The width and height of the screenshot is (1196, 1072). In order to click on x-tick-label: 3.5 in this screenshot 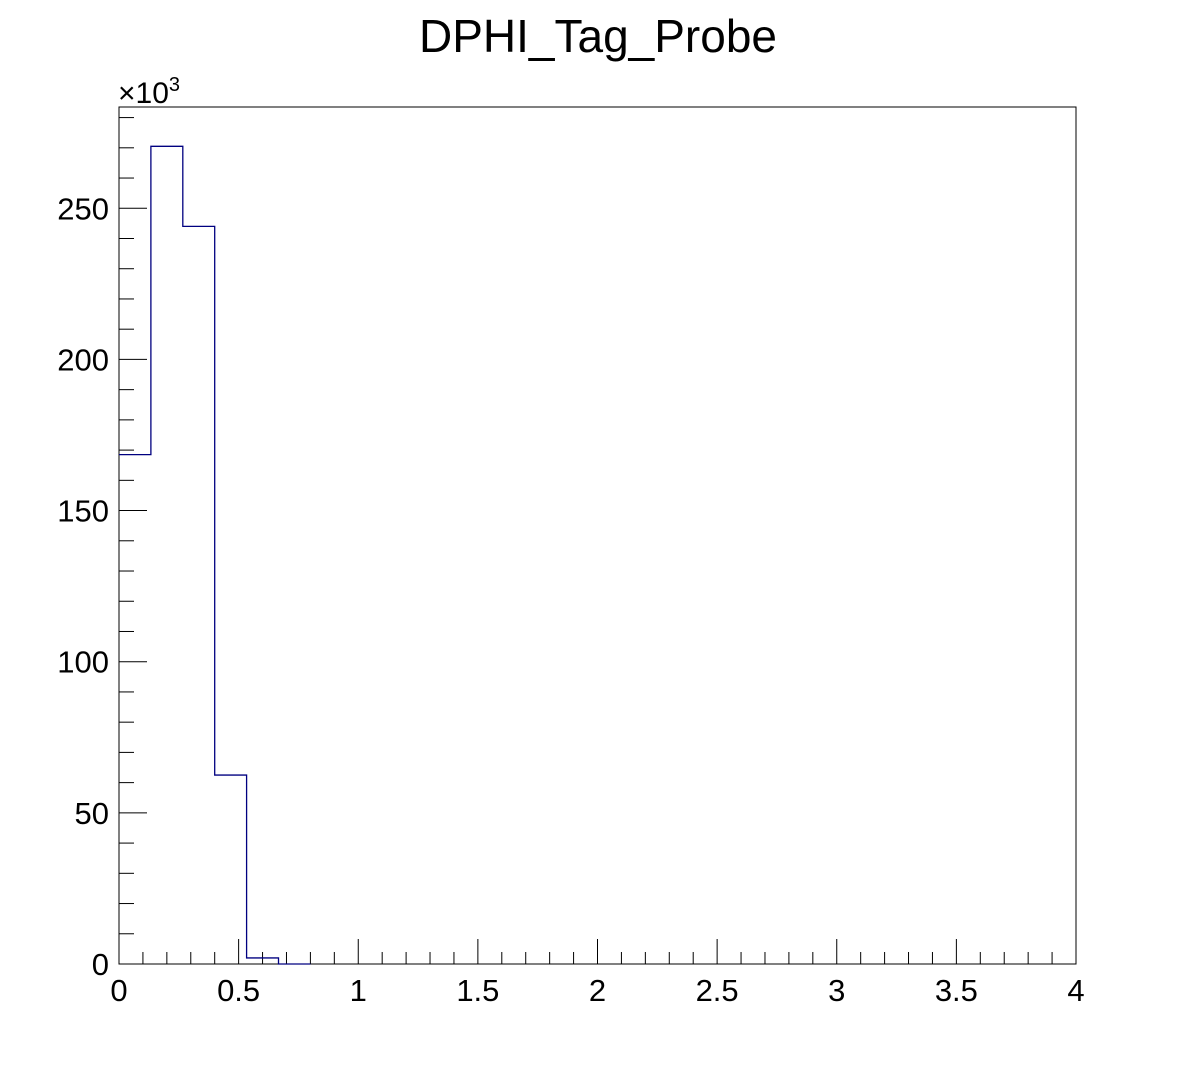, I will do `click(956, 990)`.